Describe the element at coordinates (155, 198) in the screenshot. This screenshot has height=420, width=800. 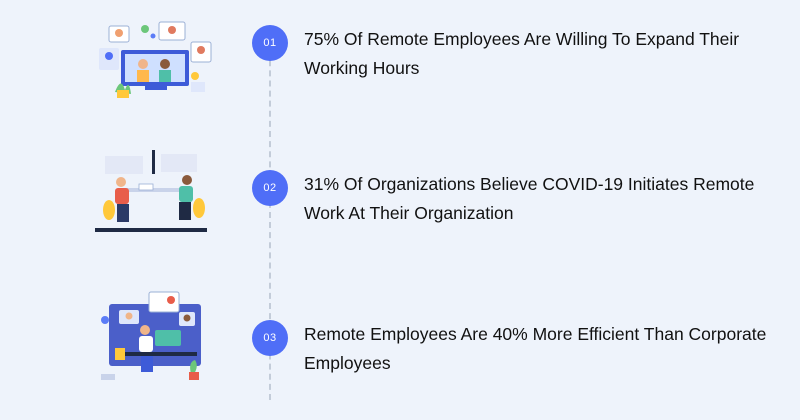
I see `two-people-meeting-illustration` at that location.